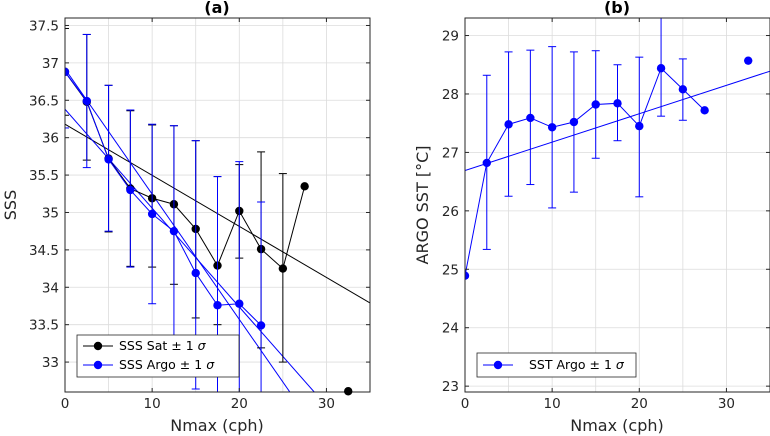 This screenshot has width=770, height=436. I want to click on legend-sss-argo-marker, so click(98, 365).